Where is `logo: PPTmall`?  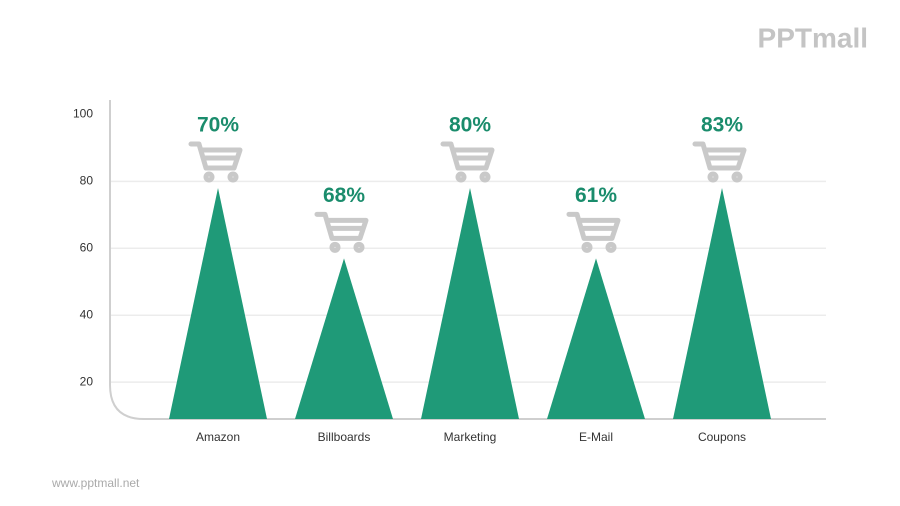
logo: PPTmall is located at coordinates (813, 37).